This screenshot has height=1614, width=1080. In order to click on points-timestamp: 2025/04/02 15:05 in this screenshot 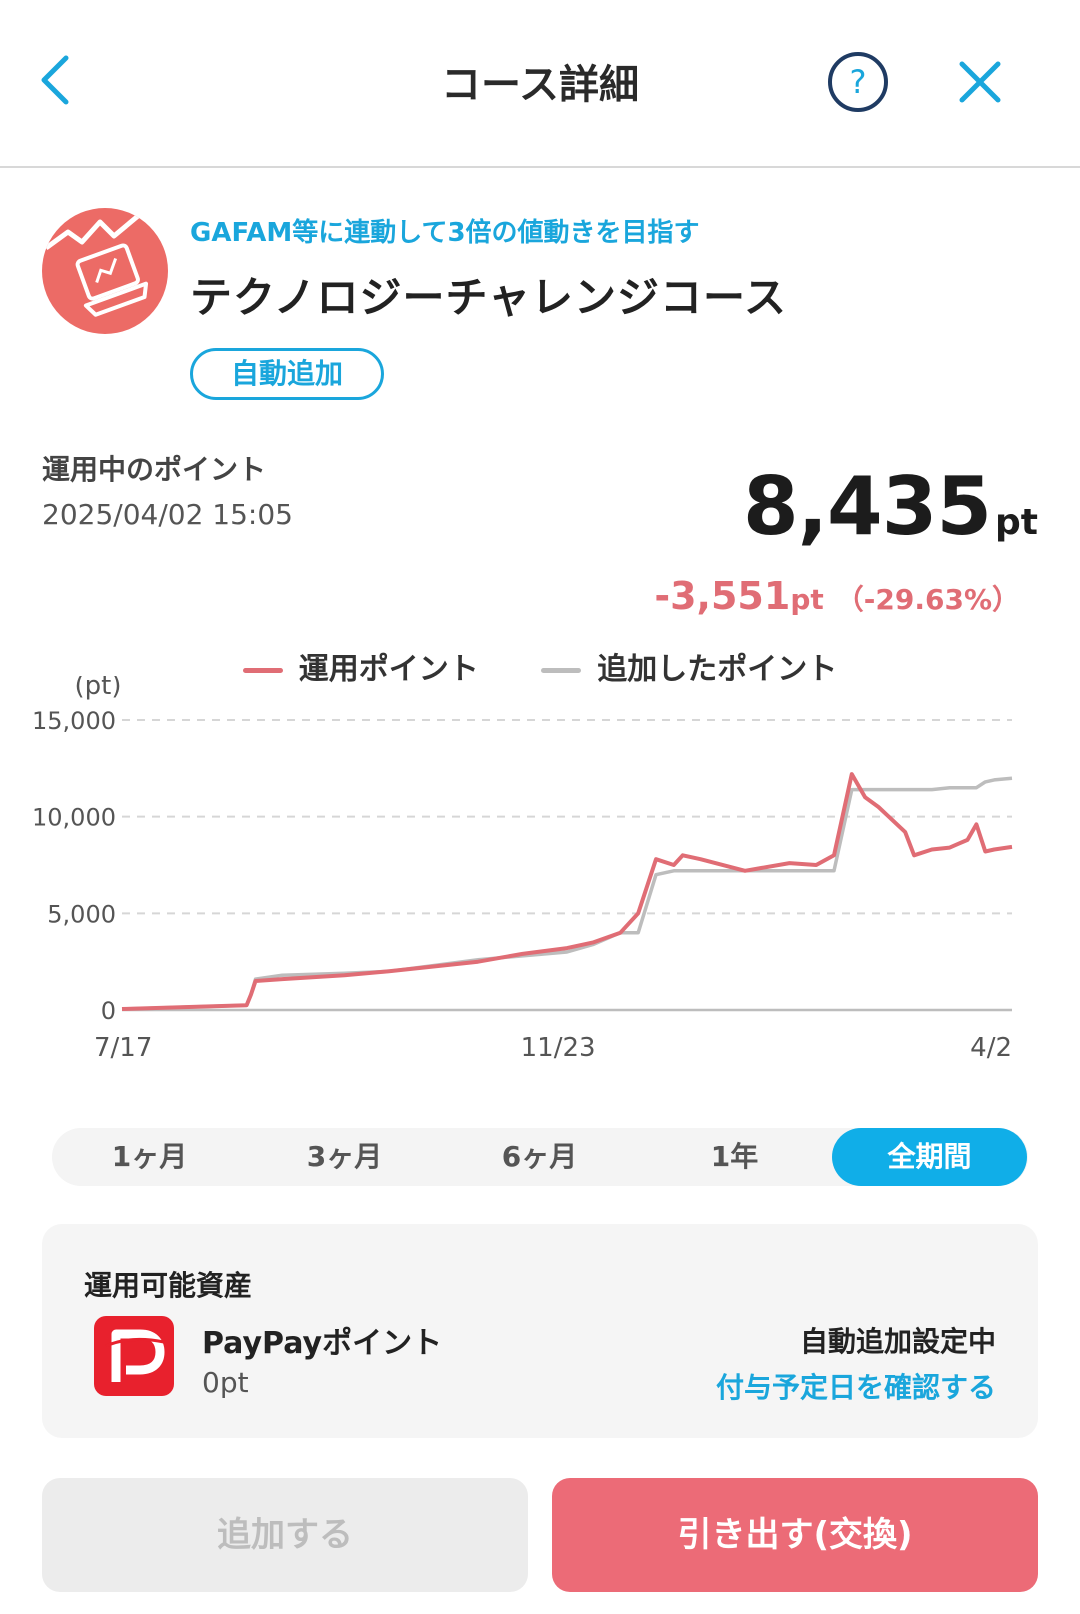, I will do `click(167, 514)`.